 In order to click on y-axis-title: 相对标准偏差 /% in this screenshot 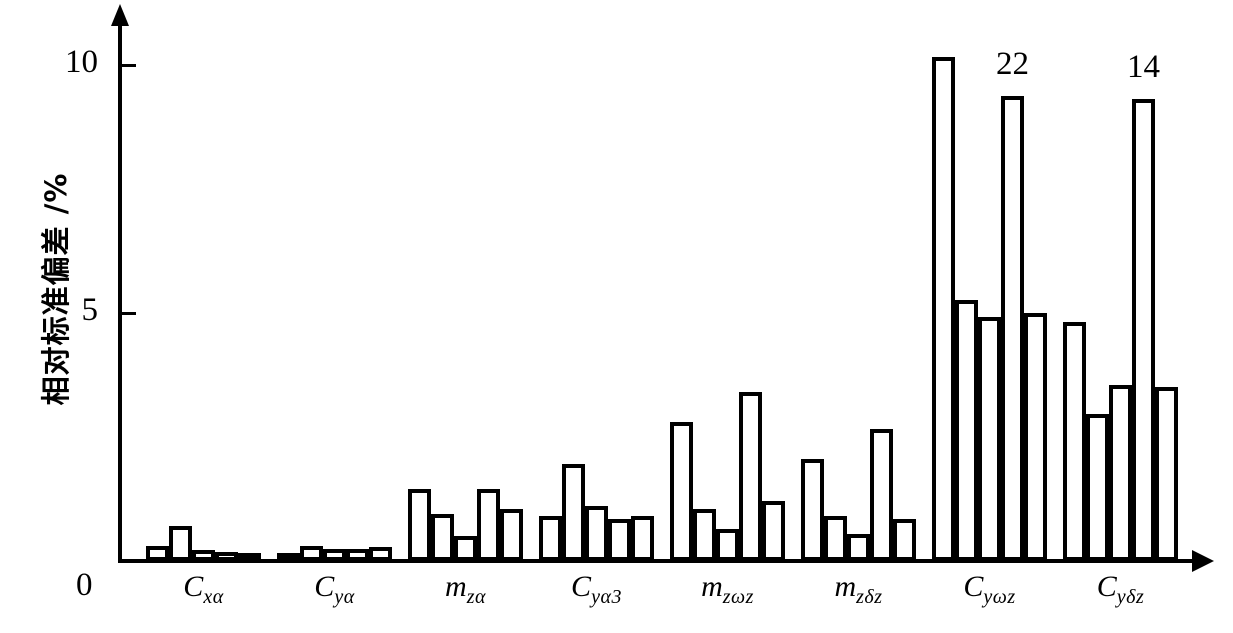, I will do `click(56, 289)`.